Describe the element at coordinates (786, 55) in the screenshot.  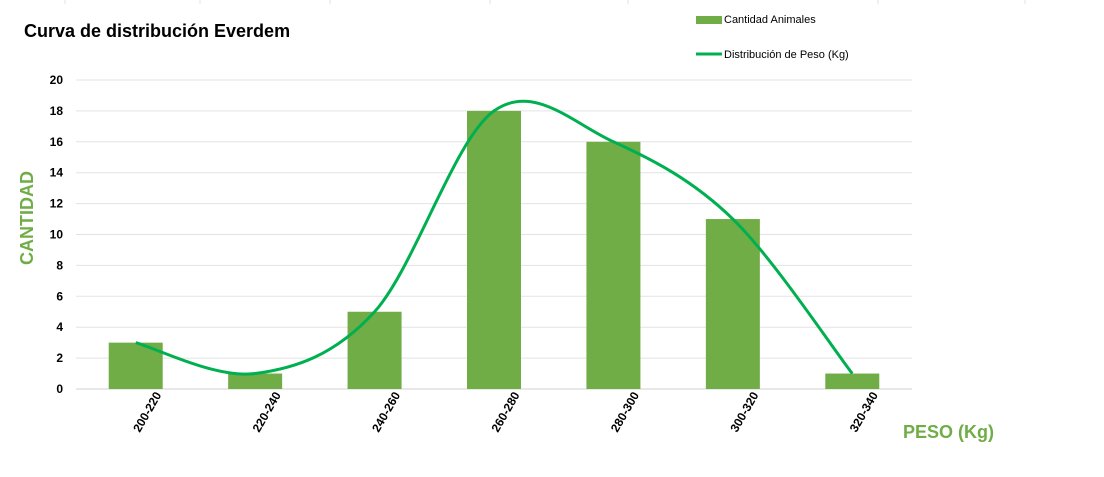
I see `legend-line-label: Distribución de Peso (Kg)` at that location.